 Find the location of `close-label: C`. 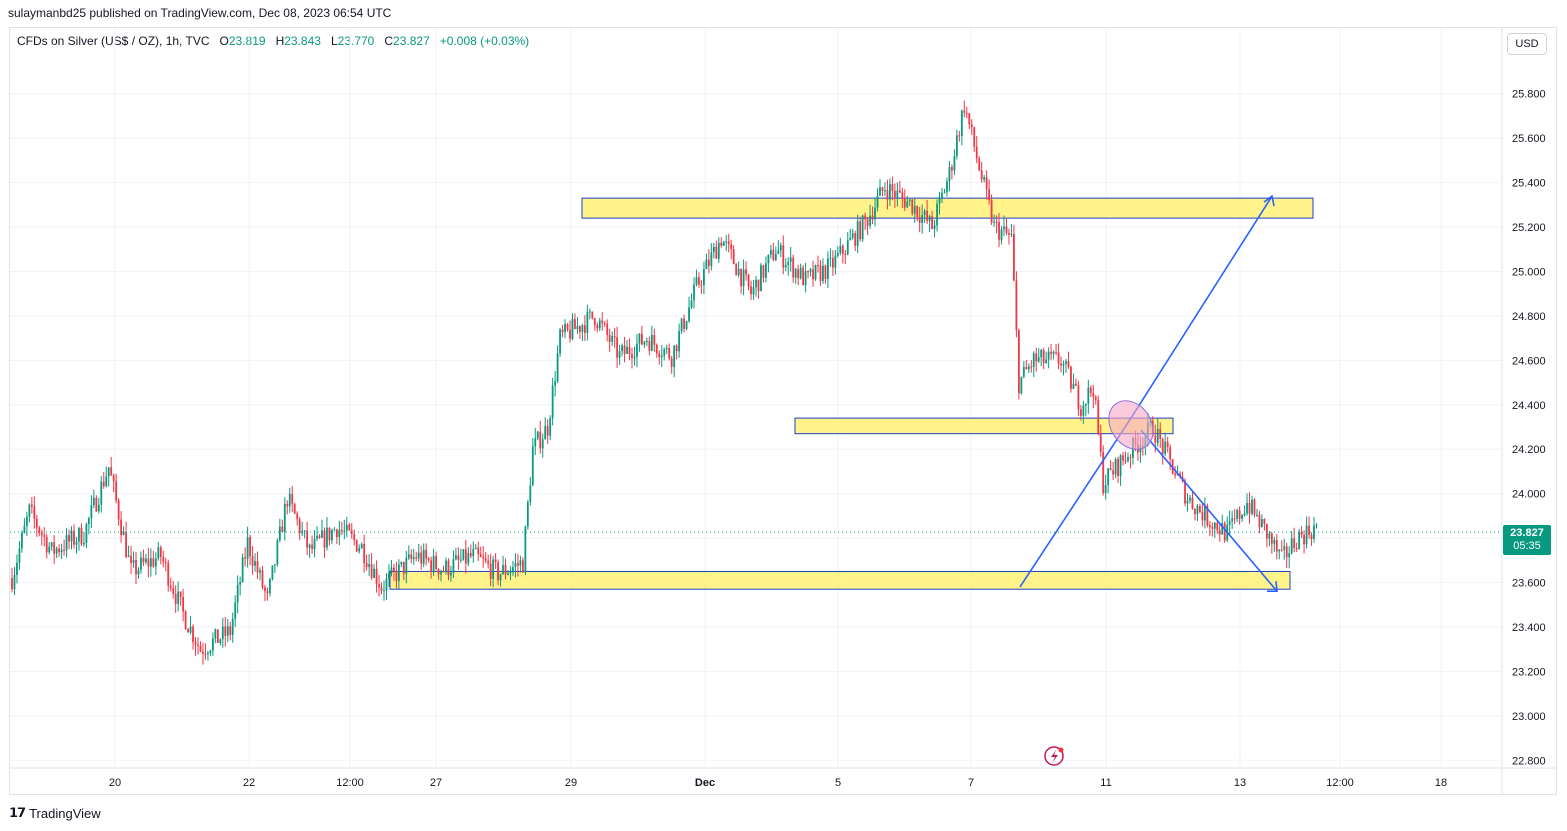

close-label: C is located at coordinates (389, 41).